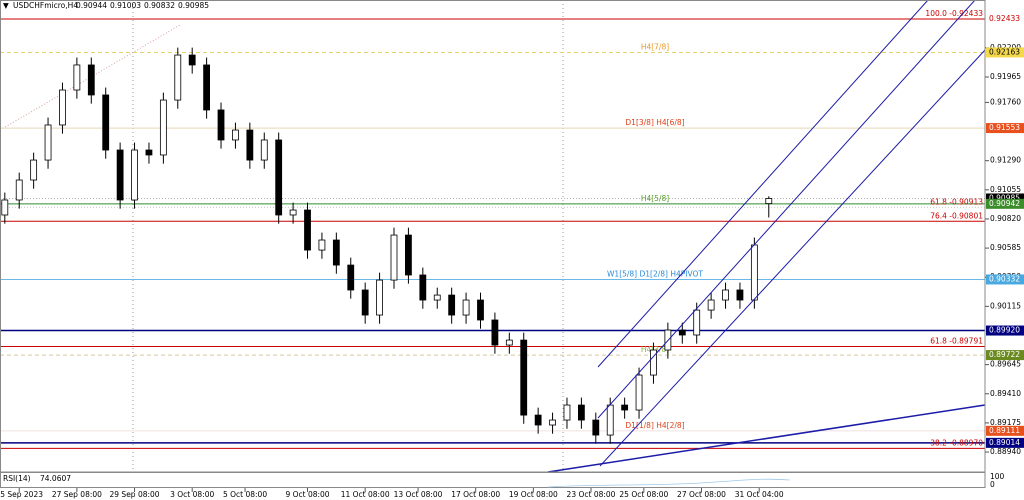  Describe the element at coordinates (1005, 393) in the screenshot. I see `y-tick-label: 0.89410` at that location.